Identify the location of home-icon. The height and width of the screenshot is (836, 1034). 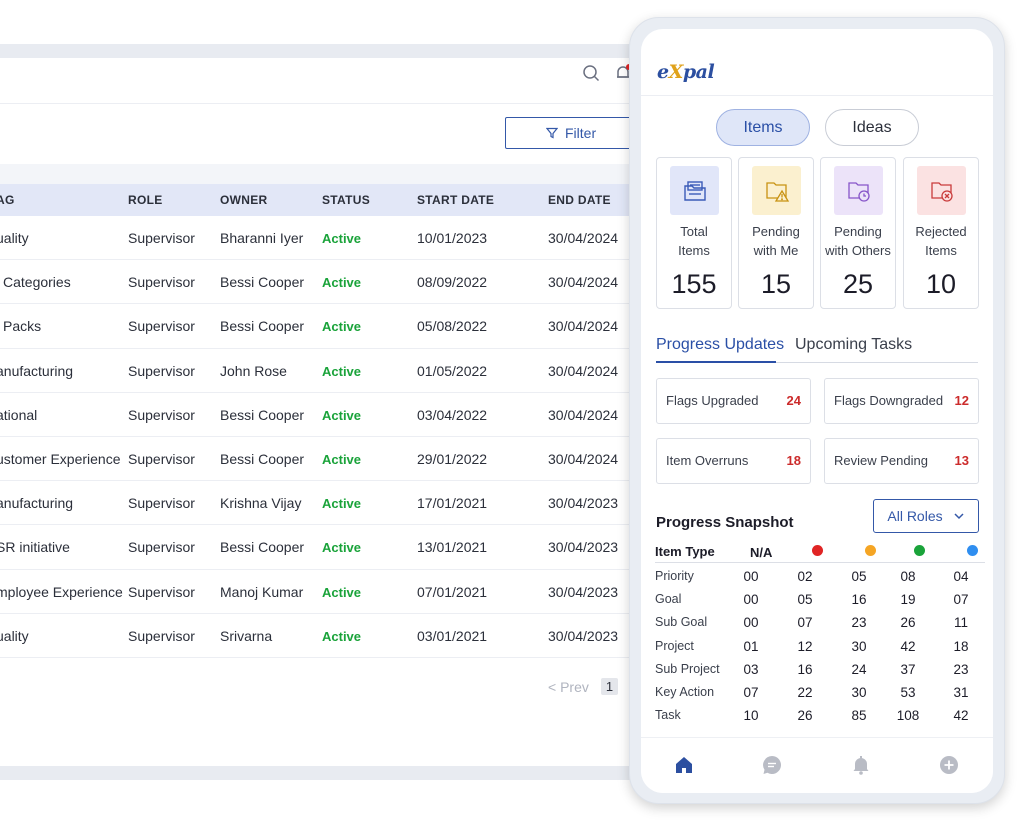
(684, 765).